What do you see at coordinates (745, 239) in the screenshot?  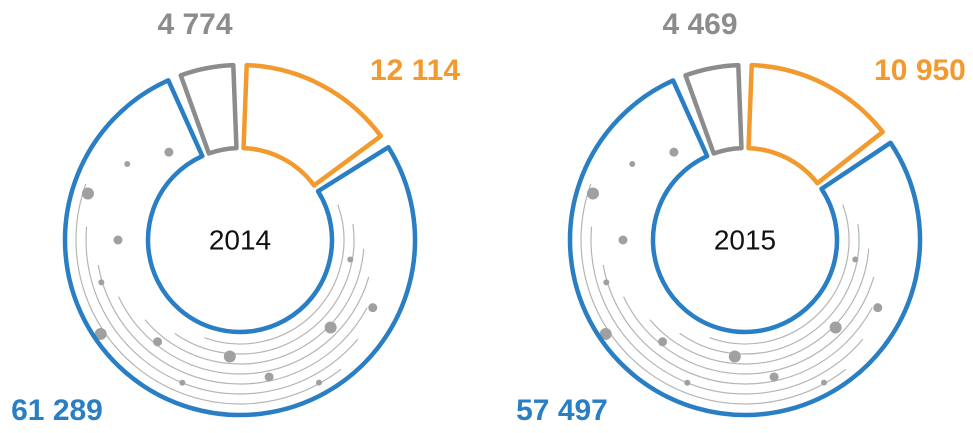 I see `center-label: 2015` at bounding box center [745, 239].